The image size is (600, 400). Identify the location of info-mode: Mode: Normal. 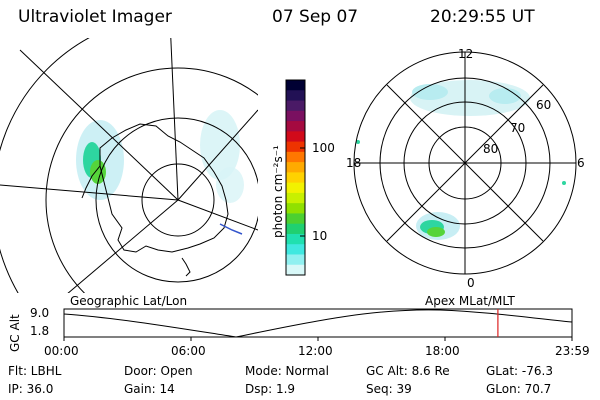
(287, 371).